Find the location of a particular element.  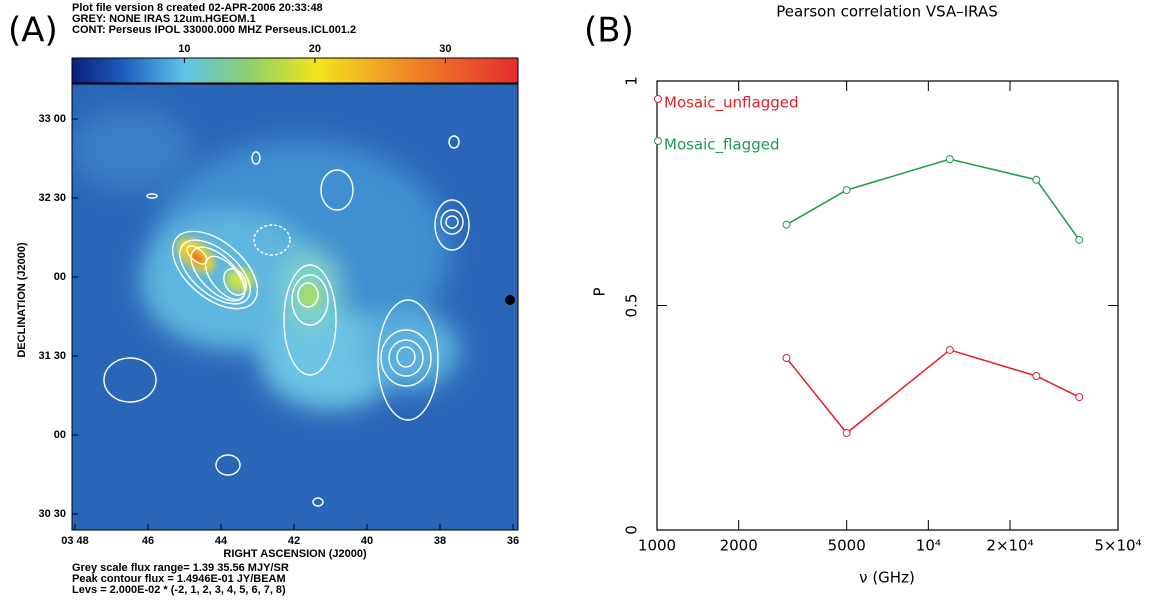

x-tick-label: 46 is located at coordinates (148, 541).